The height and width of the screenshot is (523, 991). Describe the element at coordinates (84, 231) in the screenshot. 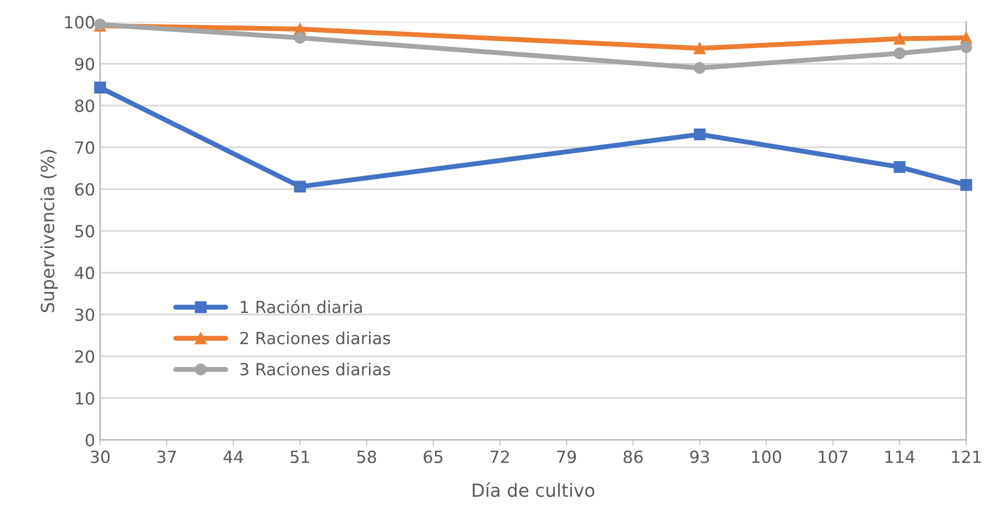

I see `y-tick-label: 50` at that location.